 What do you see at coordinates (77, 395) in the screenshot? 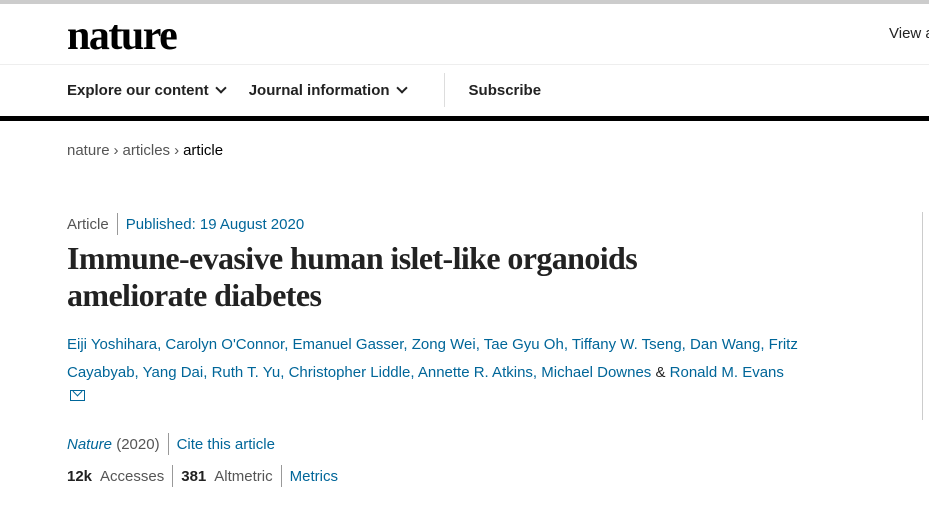
I see `email-icon` at bounding box center [77, 395].